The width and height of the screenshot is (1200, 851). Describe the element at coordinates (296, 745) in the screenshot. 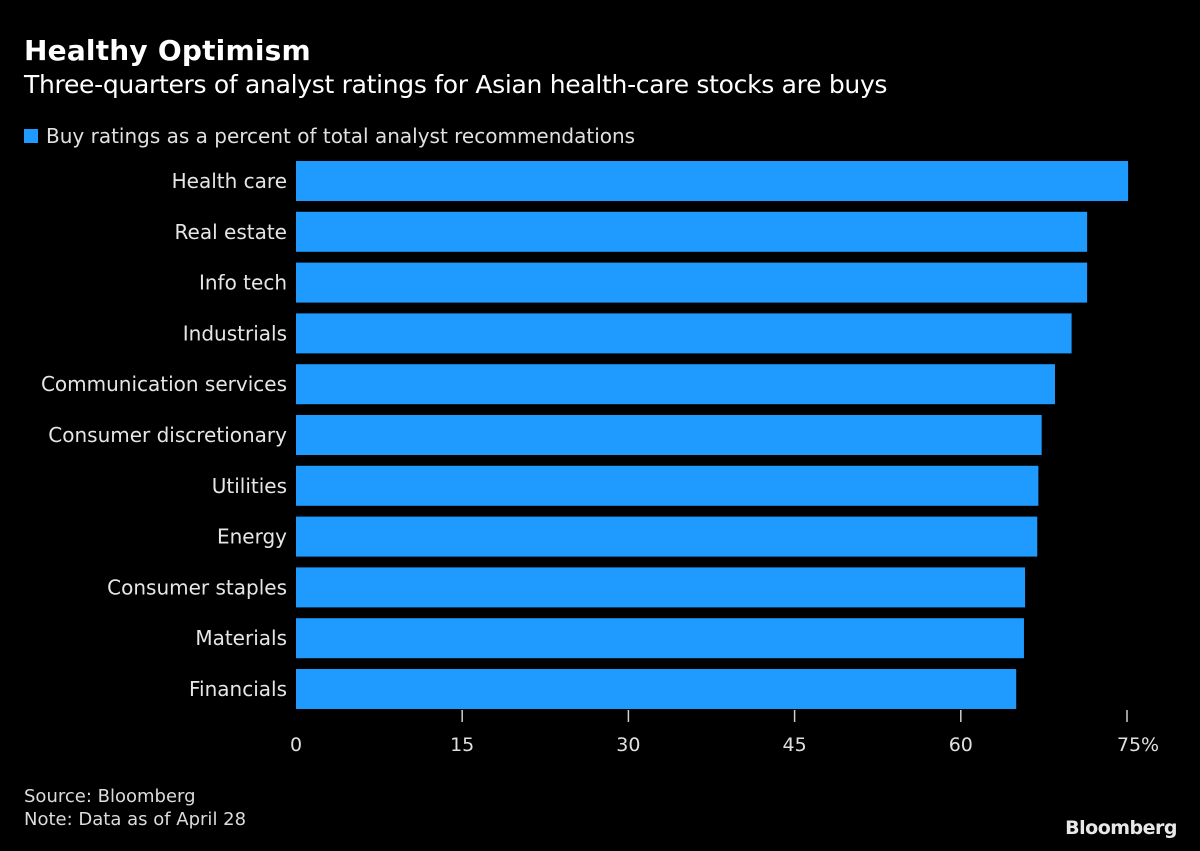

I see `x-tick-label: 0` at that location.